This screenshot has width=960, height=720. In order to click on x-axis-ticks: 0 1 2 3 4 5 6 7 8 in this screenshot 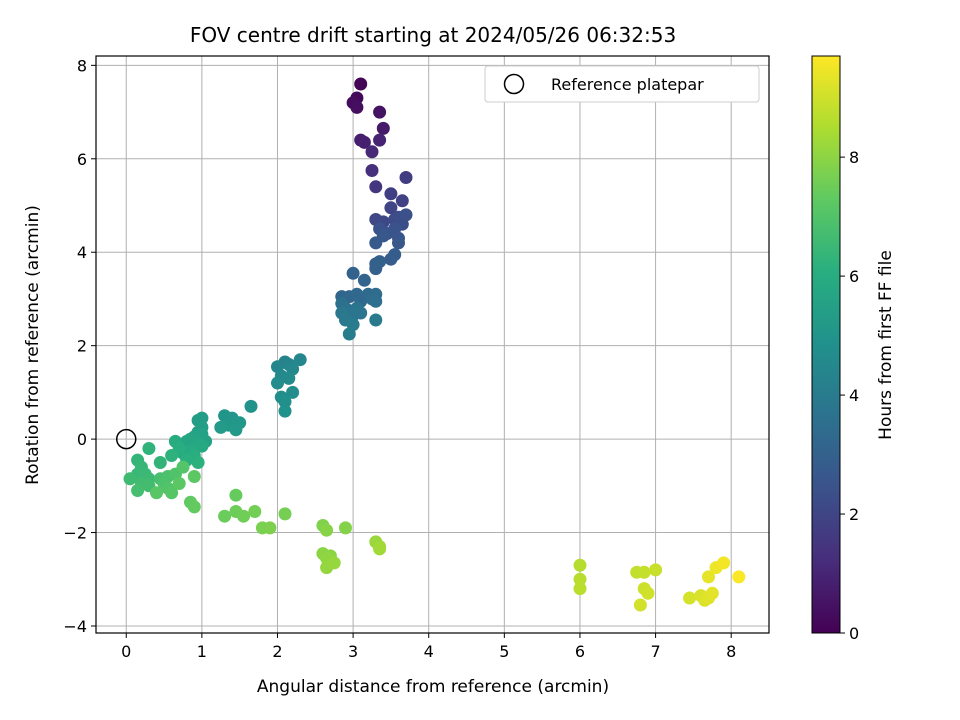, I will do `click(428, 647)`.